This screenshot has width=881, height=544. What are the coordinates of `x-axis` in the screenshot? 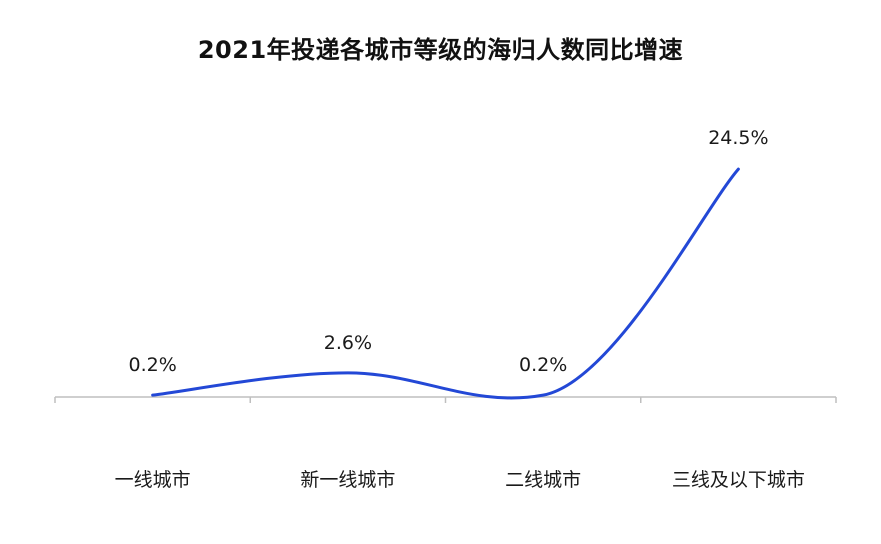 It's located at (445, 399).